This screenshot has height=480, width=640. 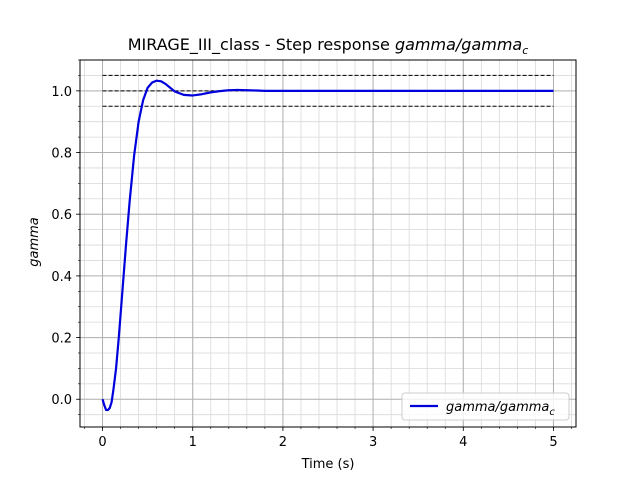 What do you see at coordinates (328, 464) in the screenshot?
I see `x-axis-label: Time (s)` at bounding box center [328, 464].